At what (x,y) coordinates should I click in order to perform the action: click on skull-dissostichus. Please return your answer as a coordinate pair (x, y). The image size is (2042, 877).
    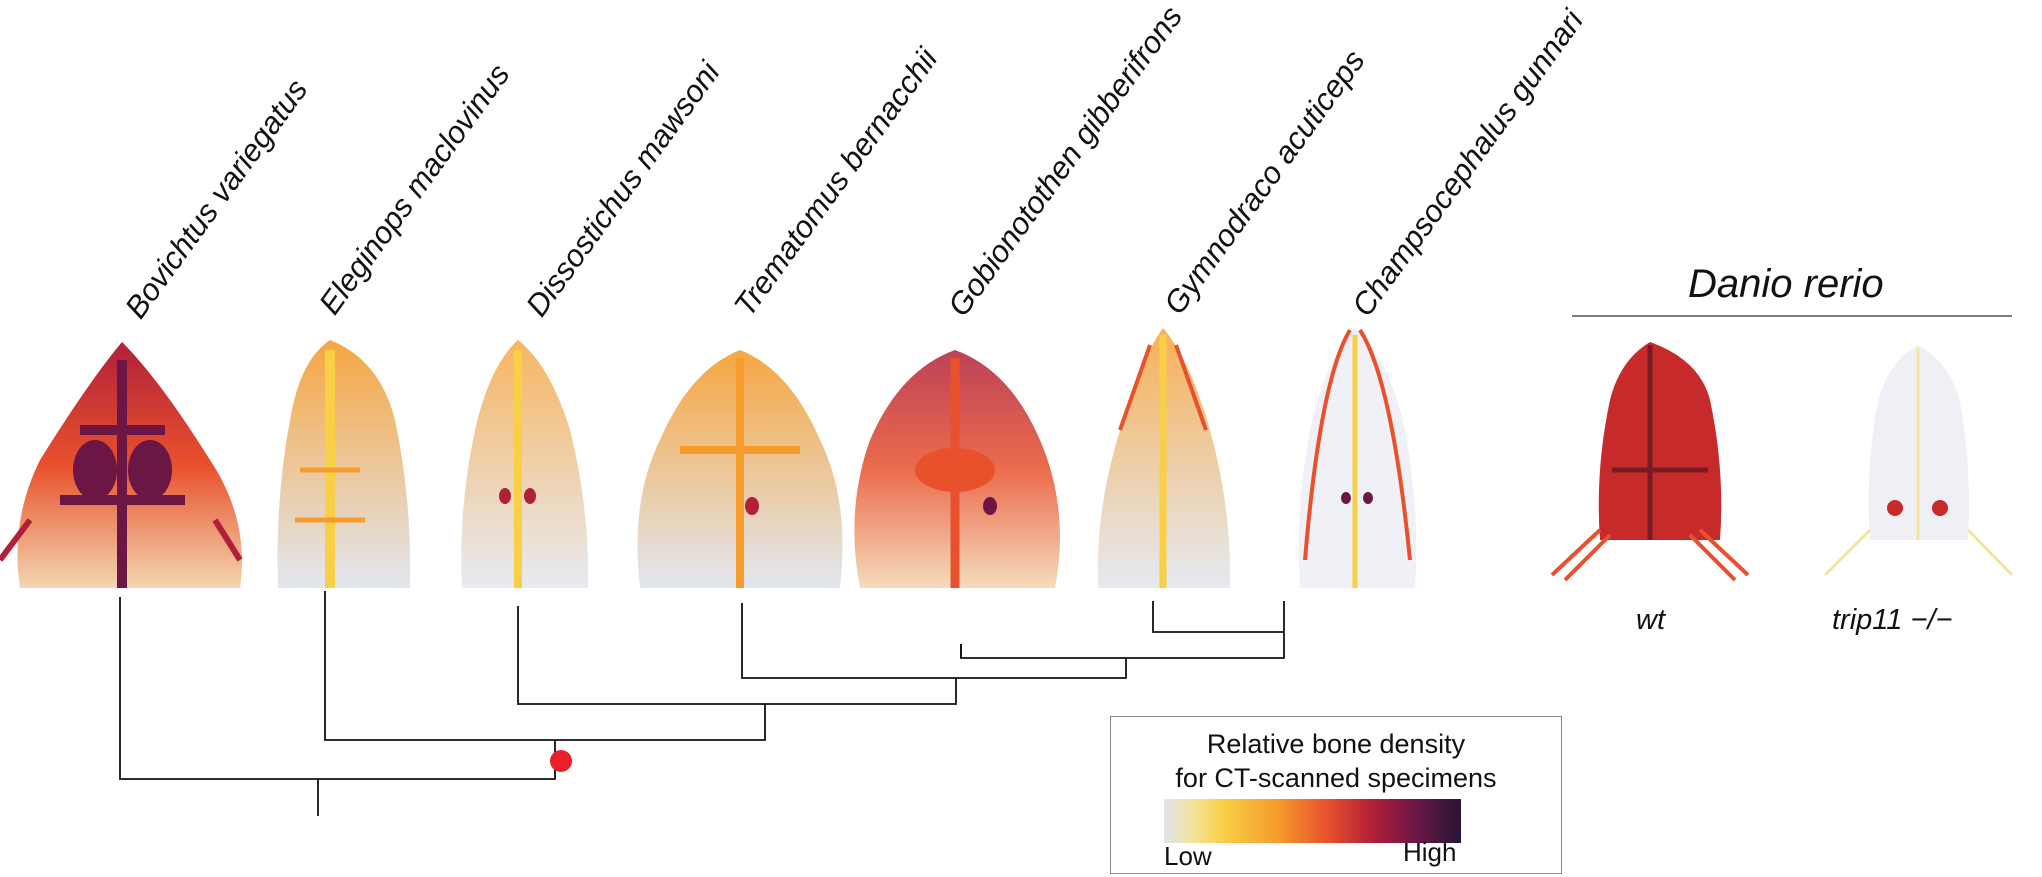
    Looking at the image, I should click on (525, 464).